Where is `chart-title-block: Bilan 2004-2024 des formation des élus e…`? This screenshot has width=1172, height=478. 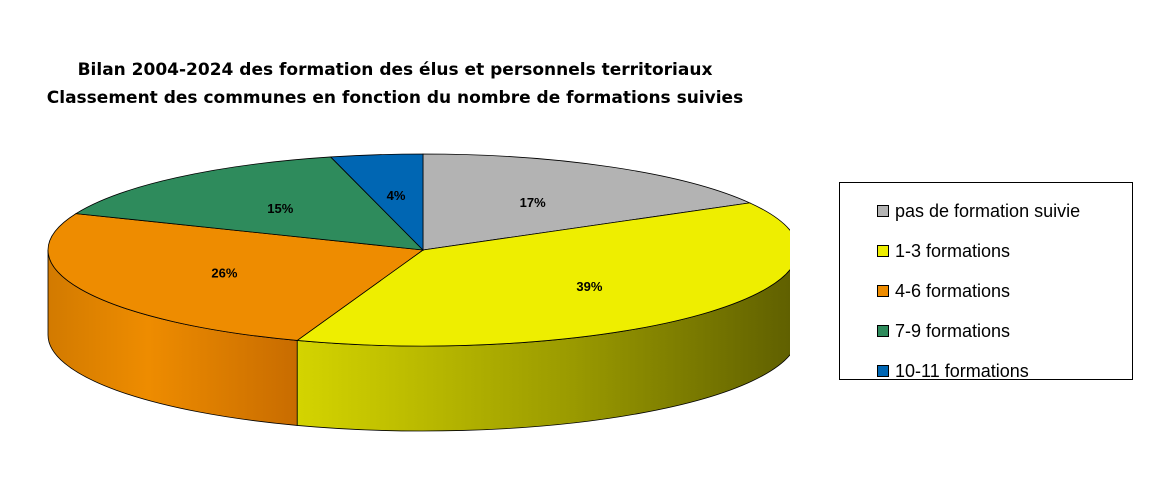
chart-title-block: Bilan 2004-2024 des formation des élus e… is located at coordinates (395, 84).